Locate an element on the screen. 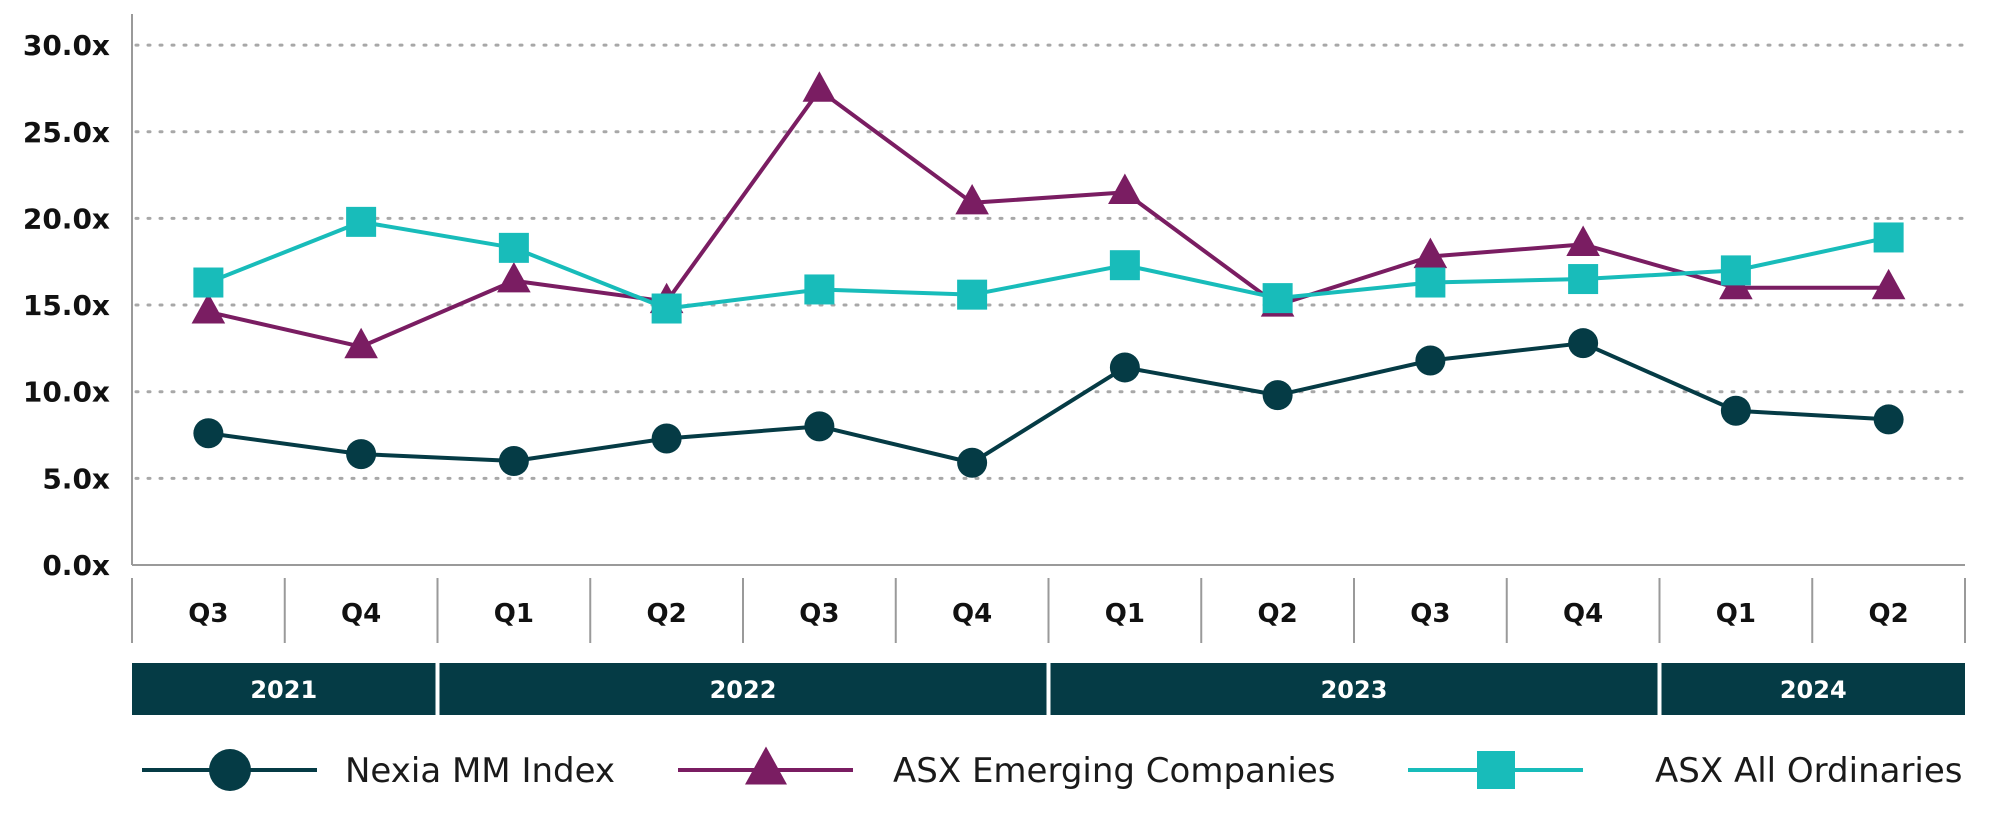 This screenshot has height=813, width=2001. x-axis-ticks: Q3 Q4 Q1 Q2 Q3 Q4 Q1 Q2 Q3 Q4 Q1 Q2 is located at coordinates (1048, 610).